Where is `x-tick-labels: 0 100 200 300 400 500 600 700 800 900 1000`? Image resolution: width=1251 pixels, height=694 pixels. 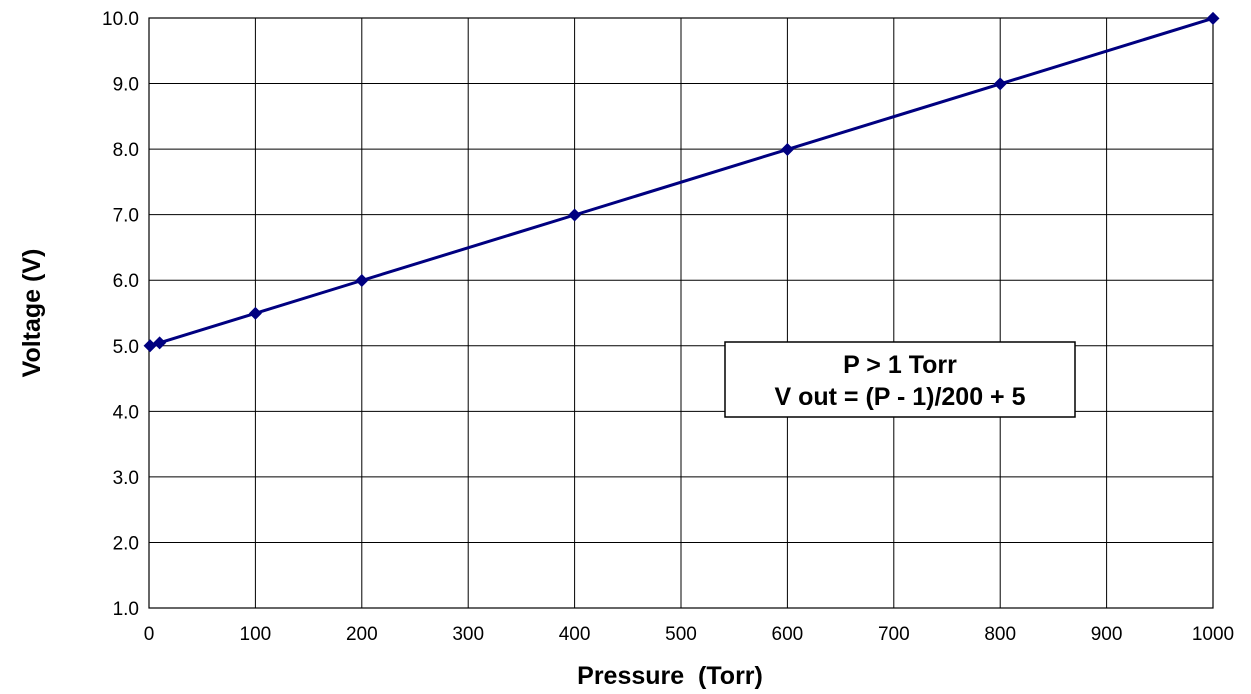
x-tick-labels: 0 100 200 300 400 500 600 700 800 900 1000 is located at coordinates (689, 634).